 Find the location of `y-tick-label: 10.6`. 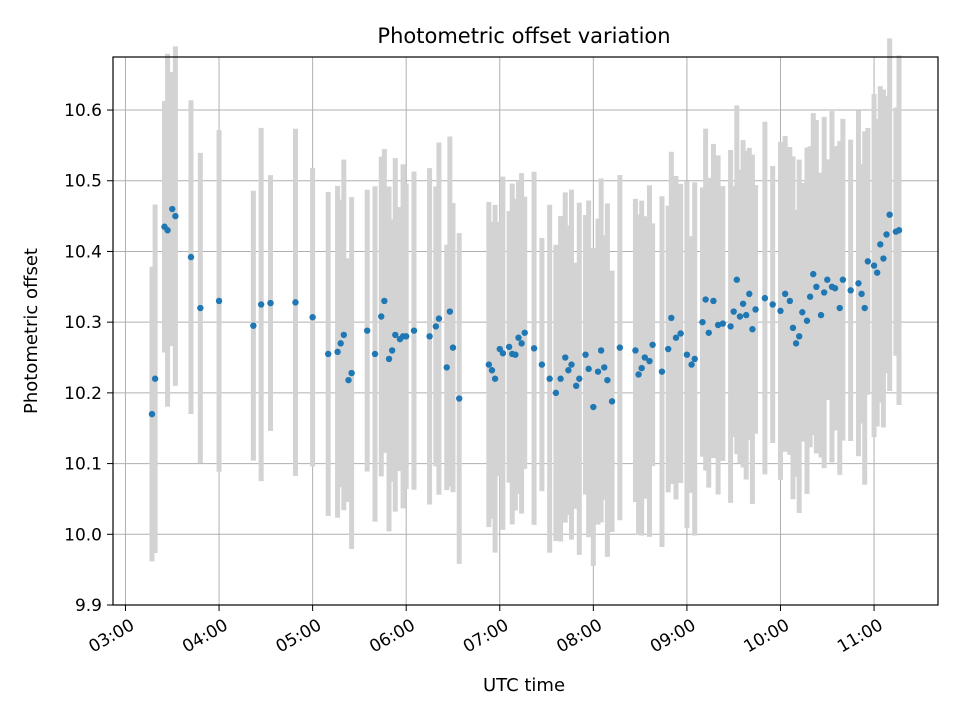

y-tick-label: 10.6 is located at coordinates (83, 111).